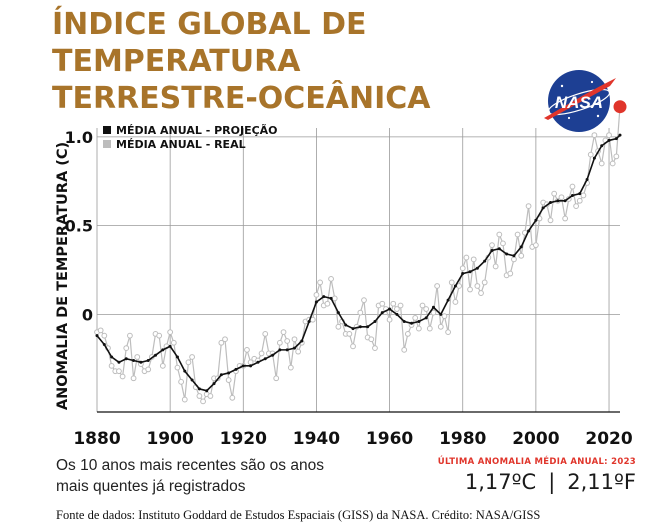  What do you see at coordinates (536, 462) in the screenshot?
I see `last-anomaly-label: ÚLTIMA ANOMALIA MÉDIA ANUAL: 2023` at bounding box center [536, 462].